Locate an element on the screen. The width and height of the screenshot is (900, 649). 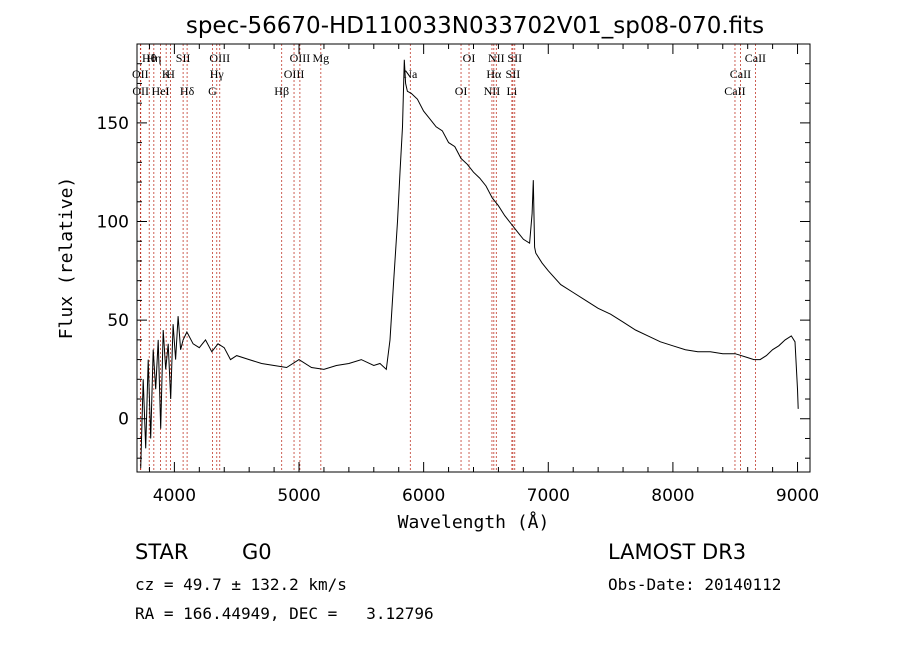
line-label: Hθ is located at coordinates (149, 58).